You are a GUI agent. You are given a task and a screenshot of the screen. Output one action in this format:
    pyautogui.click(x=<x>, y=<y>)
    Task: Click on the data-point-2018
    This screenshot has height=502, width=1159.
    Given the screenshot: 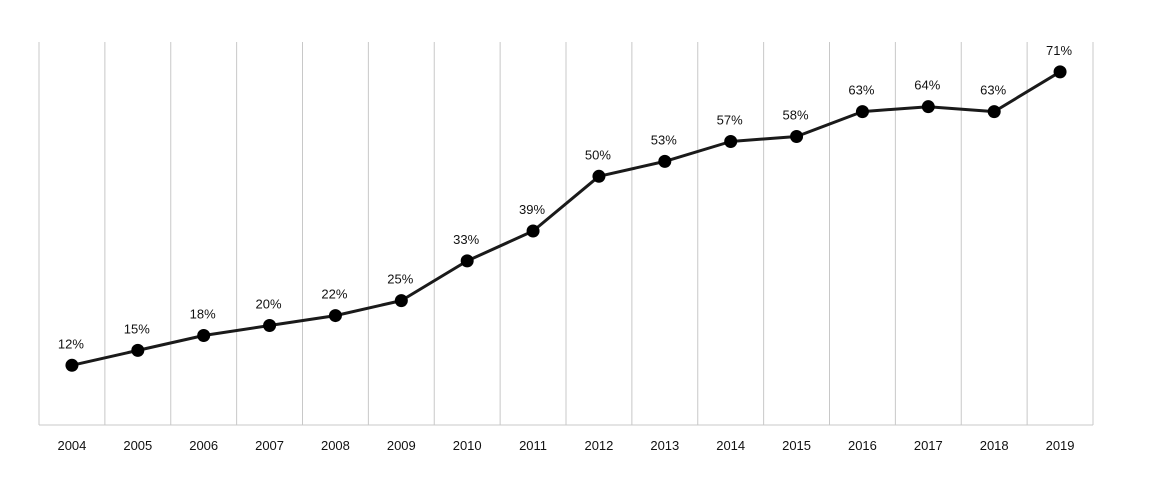 What is the action you would take?
    pyautogui.click(x=994, y=112)
    